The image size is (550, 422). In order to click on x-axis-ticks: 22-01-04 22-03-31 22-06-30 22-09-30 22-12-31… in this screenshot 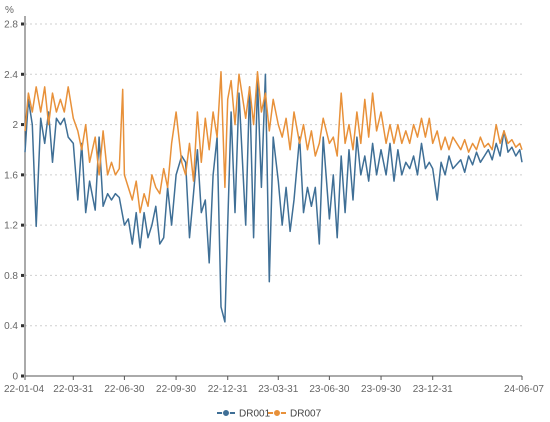, I will do `click(274, 385)`.